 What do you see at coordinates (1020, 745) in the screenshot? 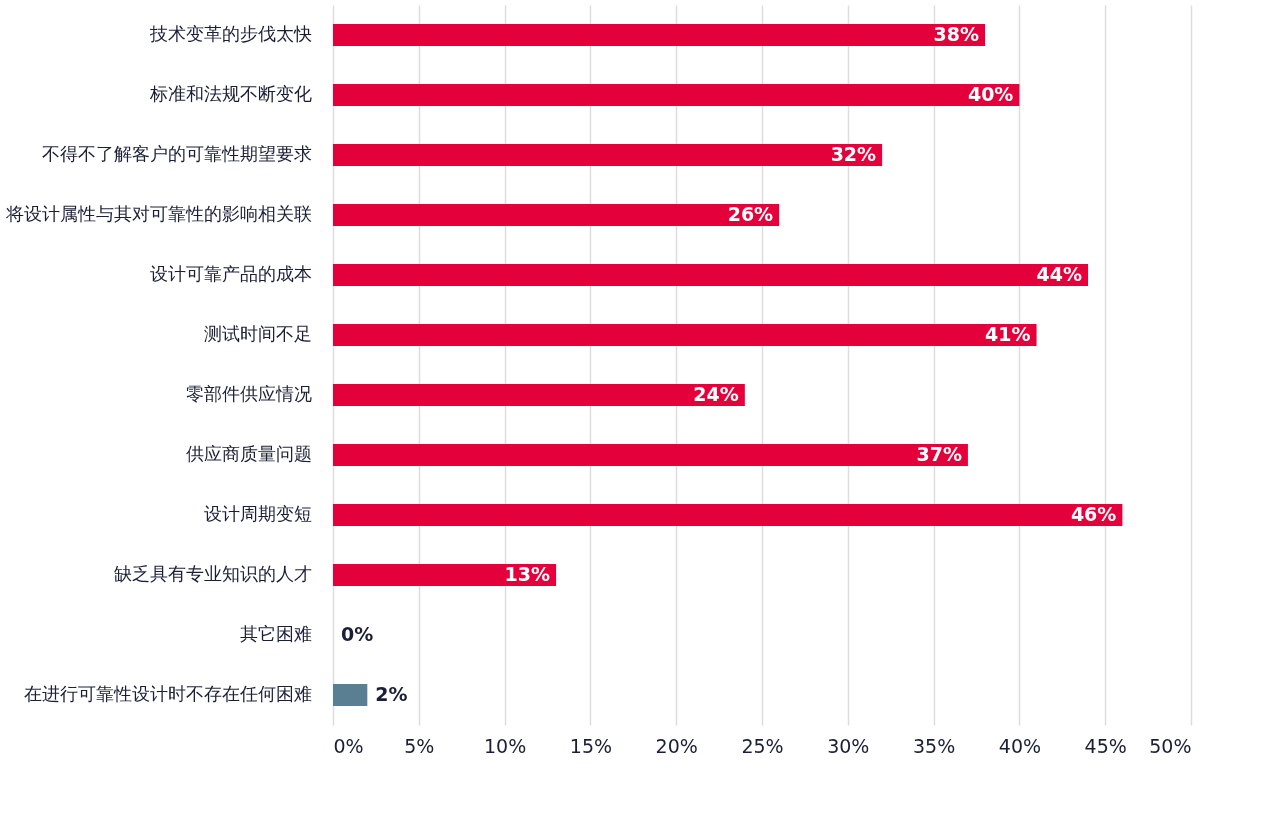
I see `x-tick-label: 40%` at bounding box center [1020, 745].